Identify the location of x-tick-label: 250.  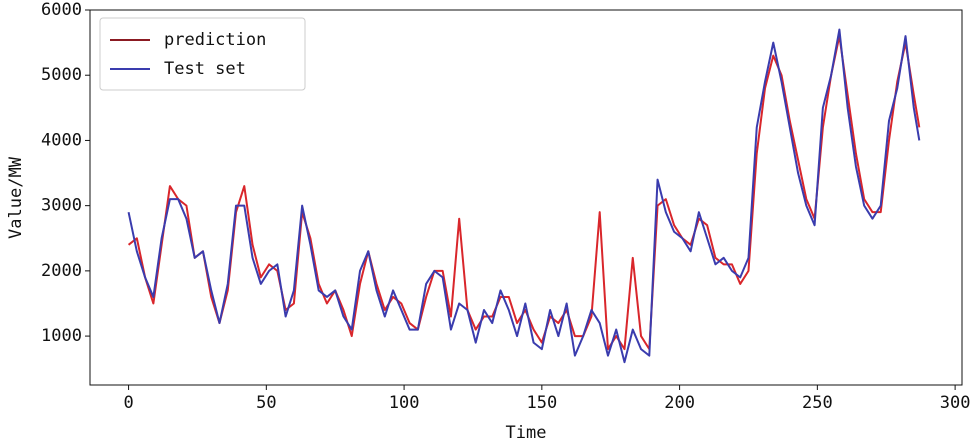
(817, 403).